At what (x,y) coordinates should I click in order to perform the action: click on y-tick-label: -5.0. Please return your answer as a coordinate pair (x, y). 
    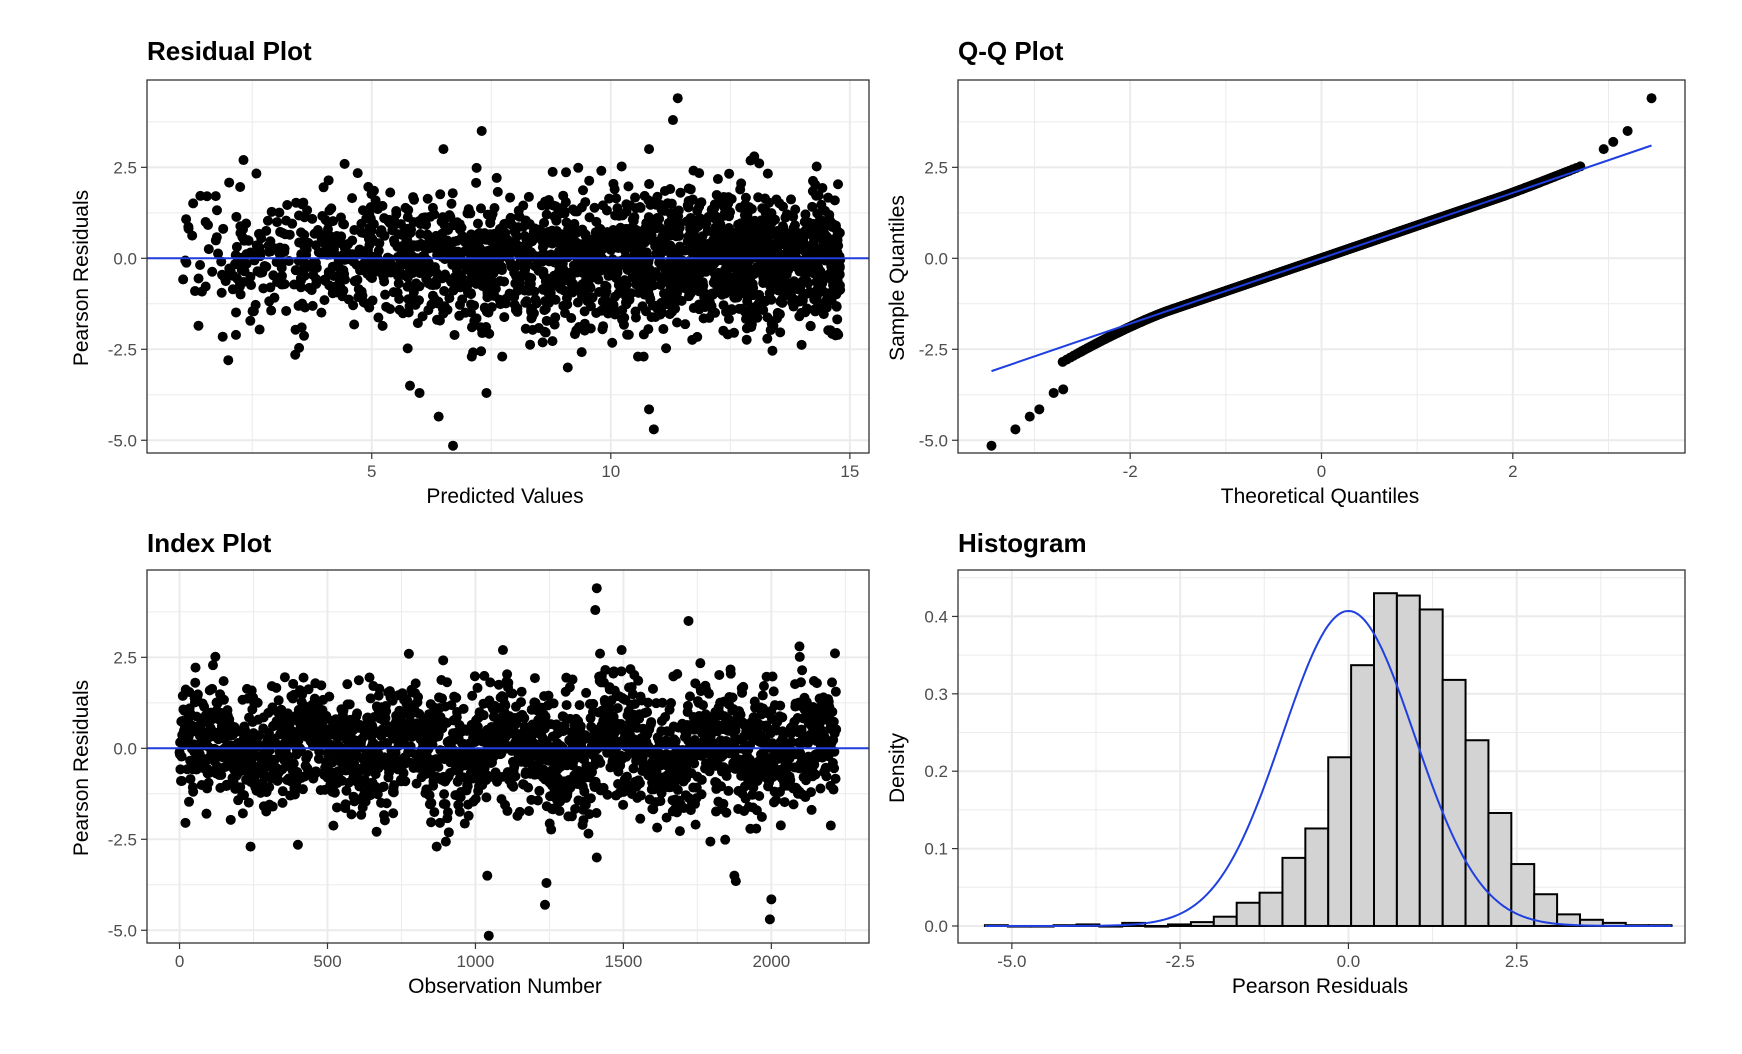
    Looking at the image, I should click on (933, 440).